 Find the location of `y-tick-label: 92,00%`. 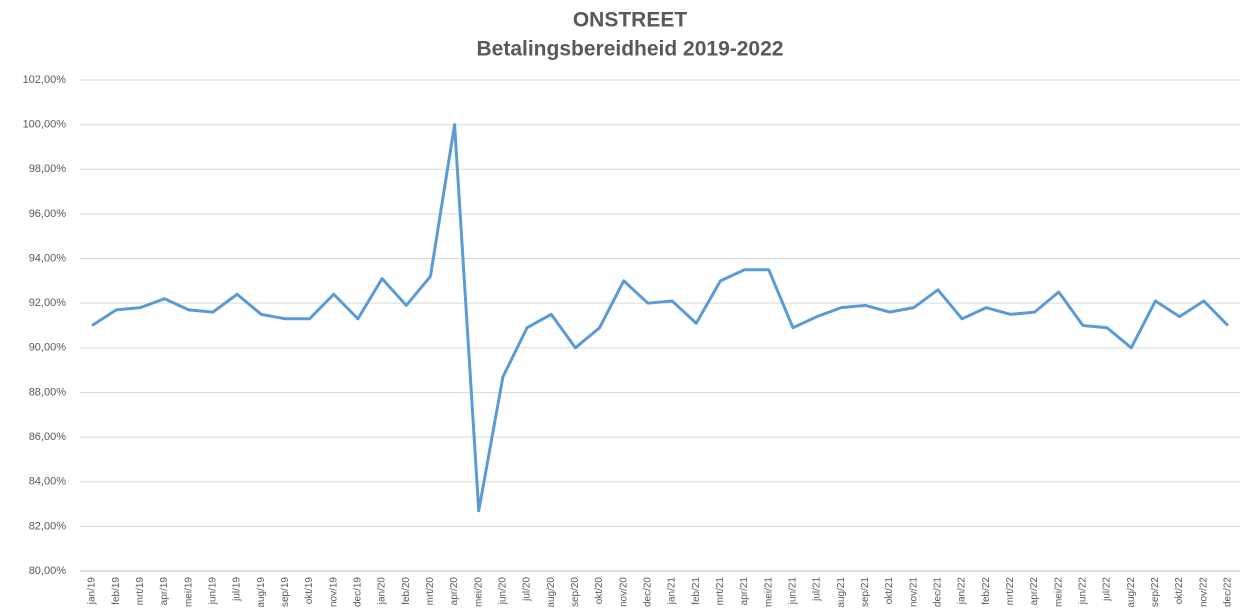

y-tick-label: 92,00% is located at coordinates (48, 303).